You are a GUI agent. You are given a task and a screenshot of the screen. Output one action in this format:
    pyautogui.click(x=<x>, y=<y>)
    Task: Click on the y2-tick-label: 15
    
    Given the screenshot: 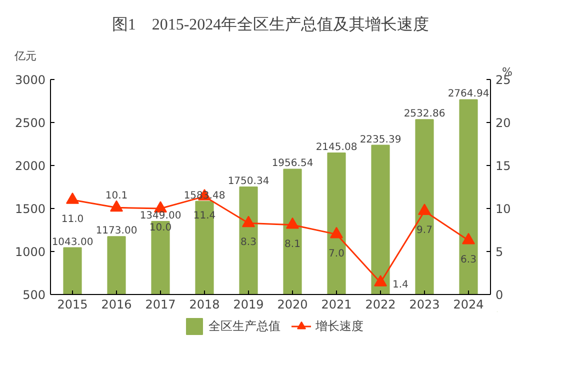 What is the action you would take?
    pyautogui.click(x=503, y=166)
    